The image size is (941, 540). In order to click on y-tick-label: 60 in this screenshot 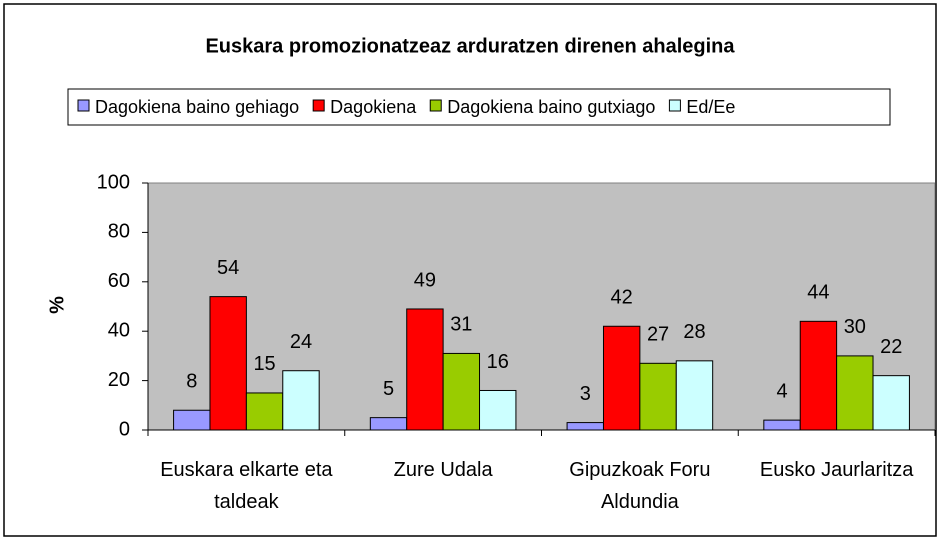, I will do `click(119, 281)`.